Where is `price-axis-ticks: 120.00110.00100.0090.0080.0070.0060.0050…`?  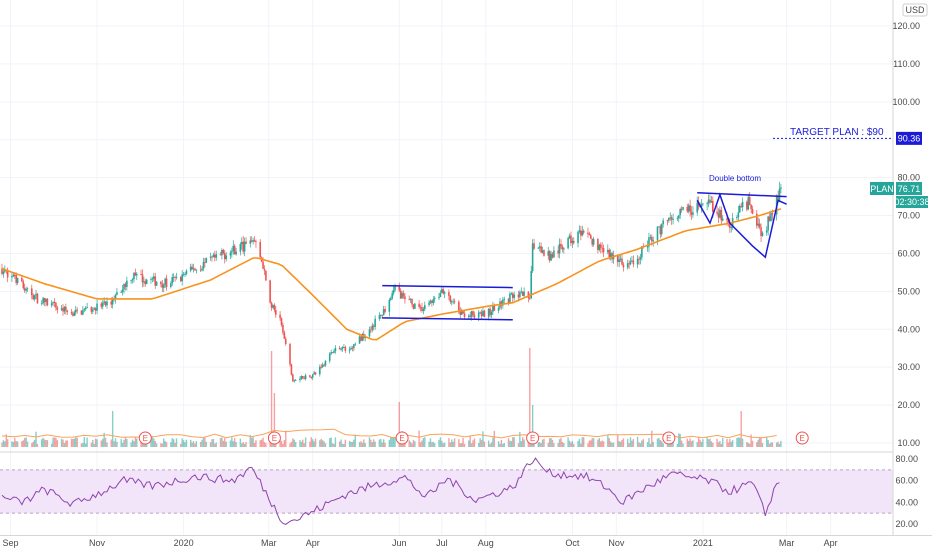
price-axis-ticks: 120.00110.00100.0090.0080.0070.0060.0050… is located at coordinates (906, 234).